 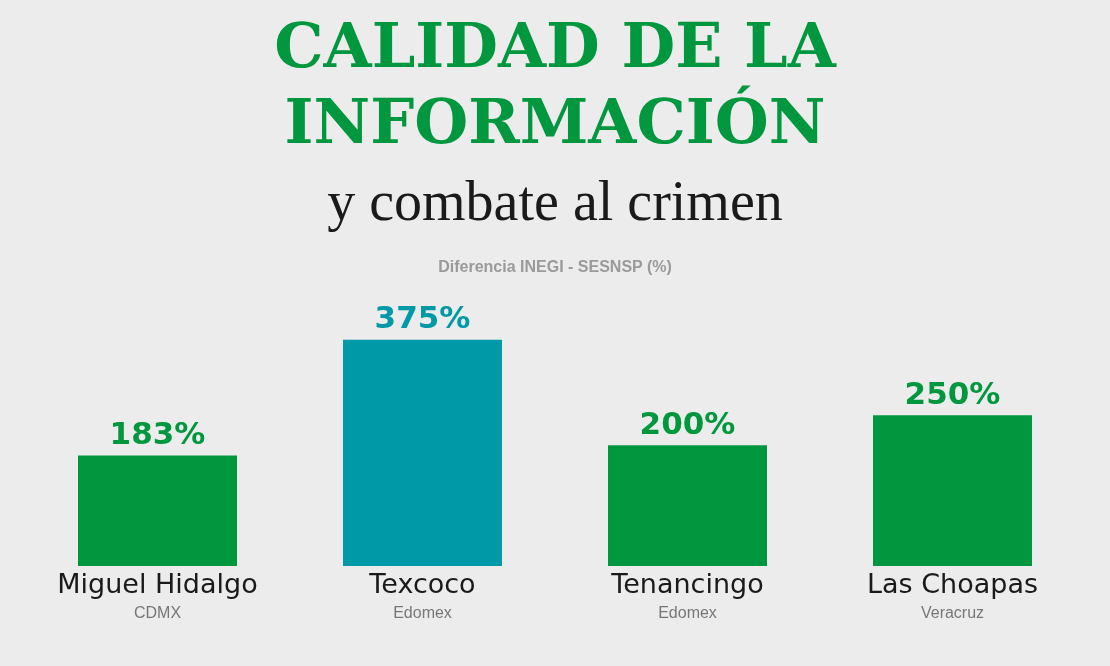 What do you see at coordinates (422, 595) in the screenshot?
I see `x-tick-label: Texcoco Edomex` at bounding box center [422, 595].